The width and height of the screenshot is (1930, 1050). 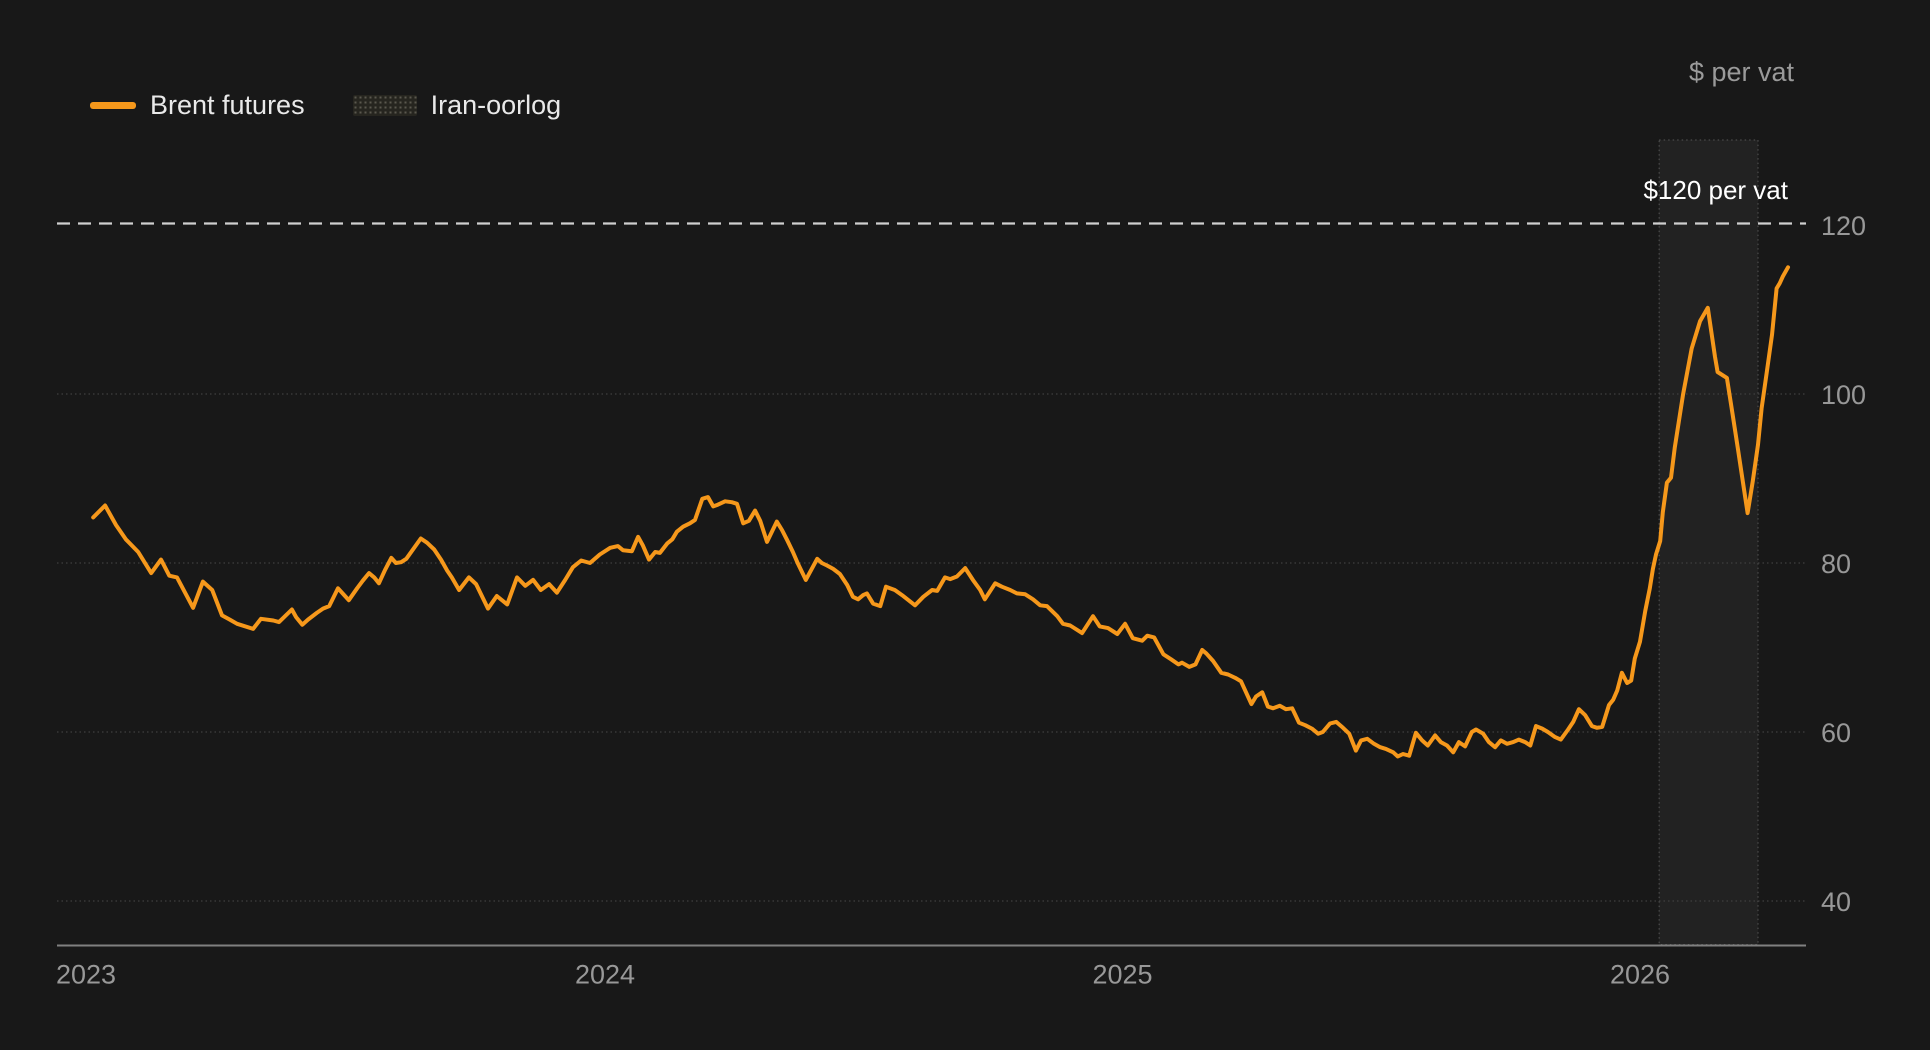 What do you see at coordinates (605, 975) in the screenshot?
I see `x-tick-label-2024: 2024` at bounding box center [605, 975].